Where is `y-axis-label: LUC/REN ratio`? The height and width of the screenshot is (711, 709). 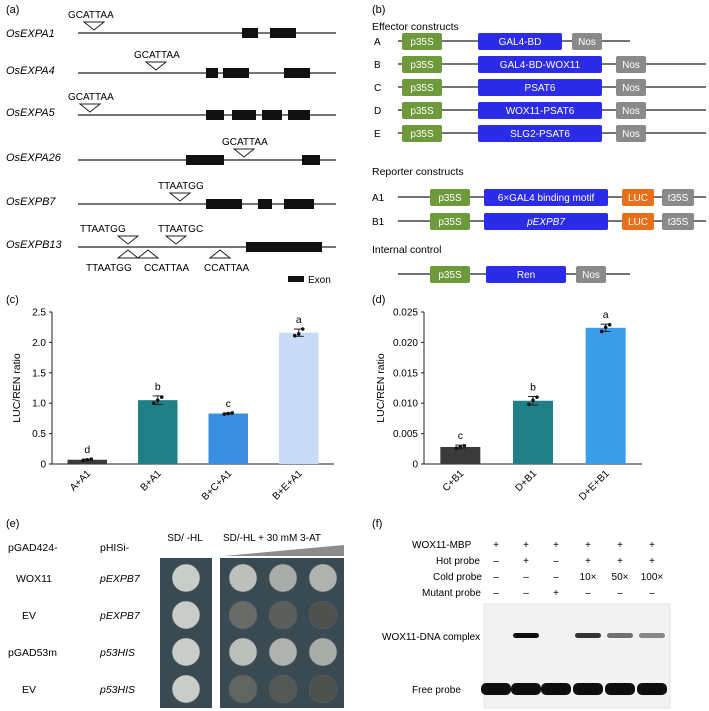
y-axis-label: LUC/REN ratio is located at coordinates (17, 388).